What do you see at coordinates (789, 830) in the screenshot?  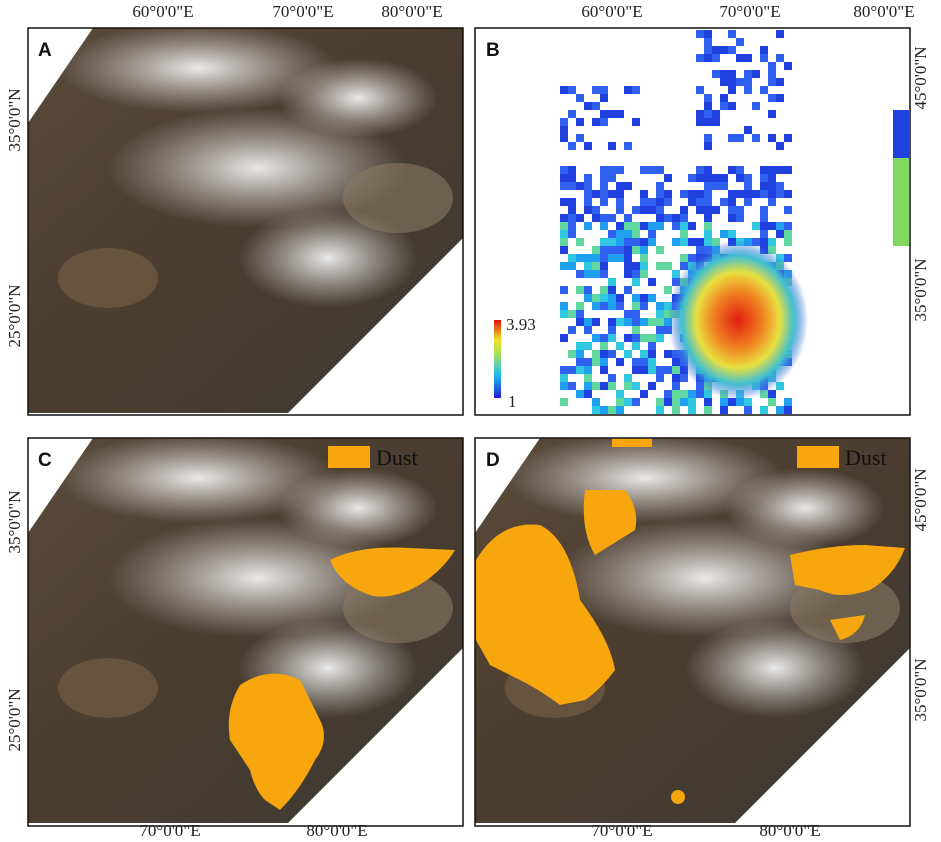 I see `bottom-tick: 80°0'0"E` at bounding box center [789, 830].